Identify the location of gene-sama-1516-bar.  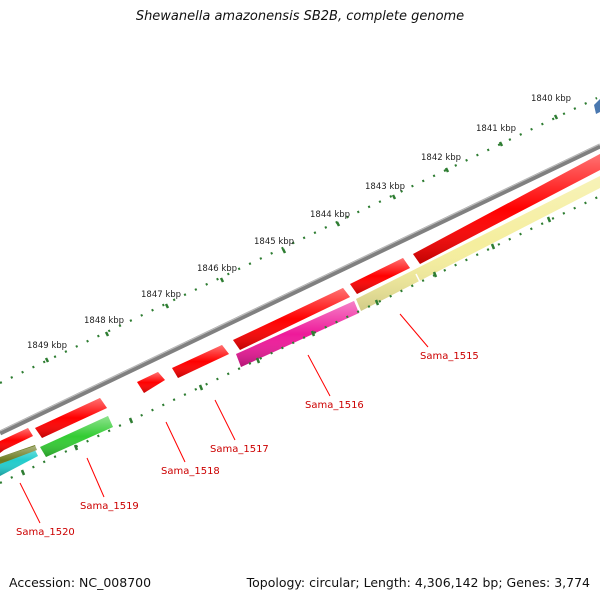
(297, 334).